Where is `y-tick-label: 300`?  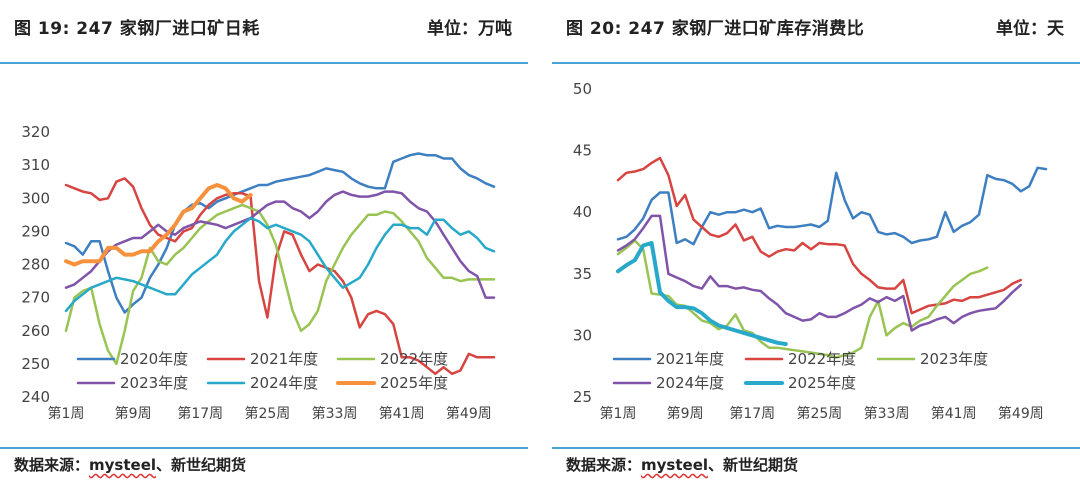
y-tick-label: 300 is located at coordinates (35, 198).